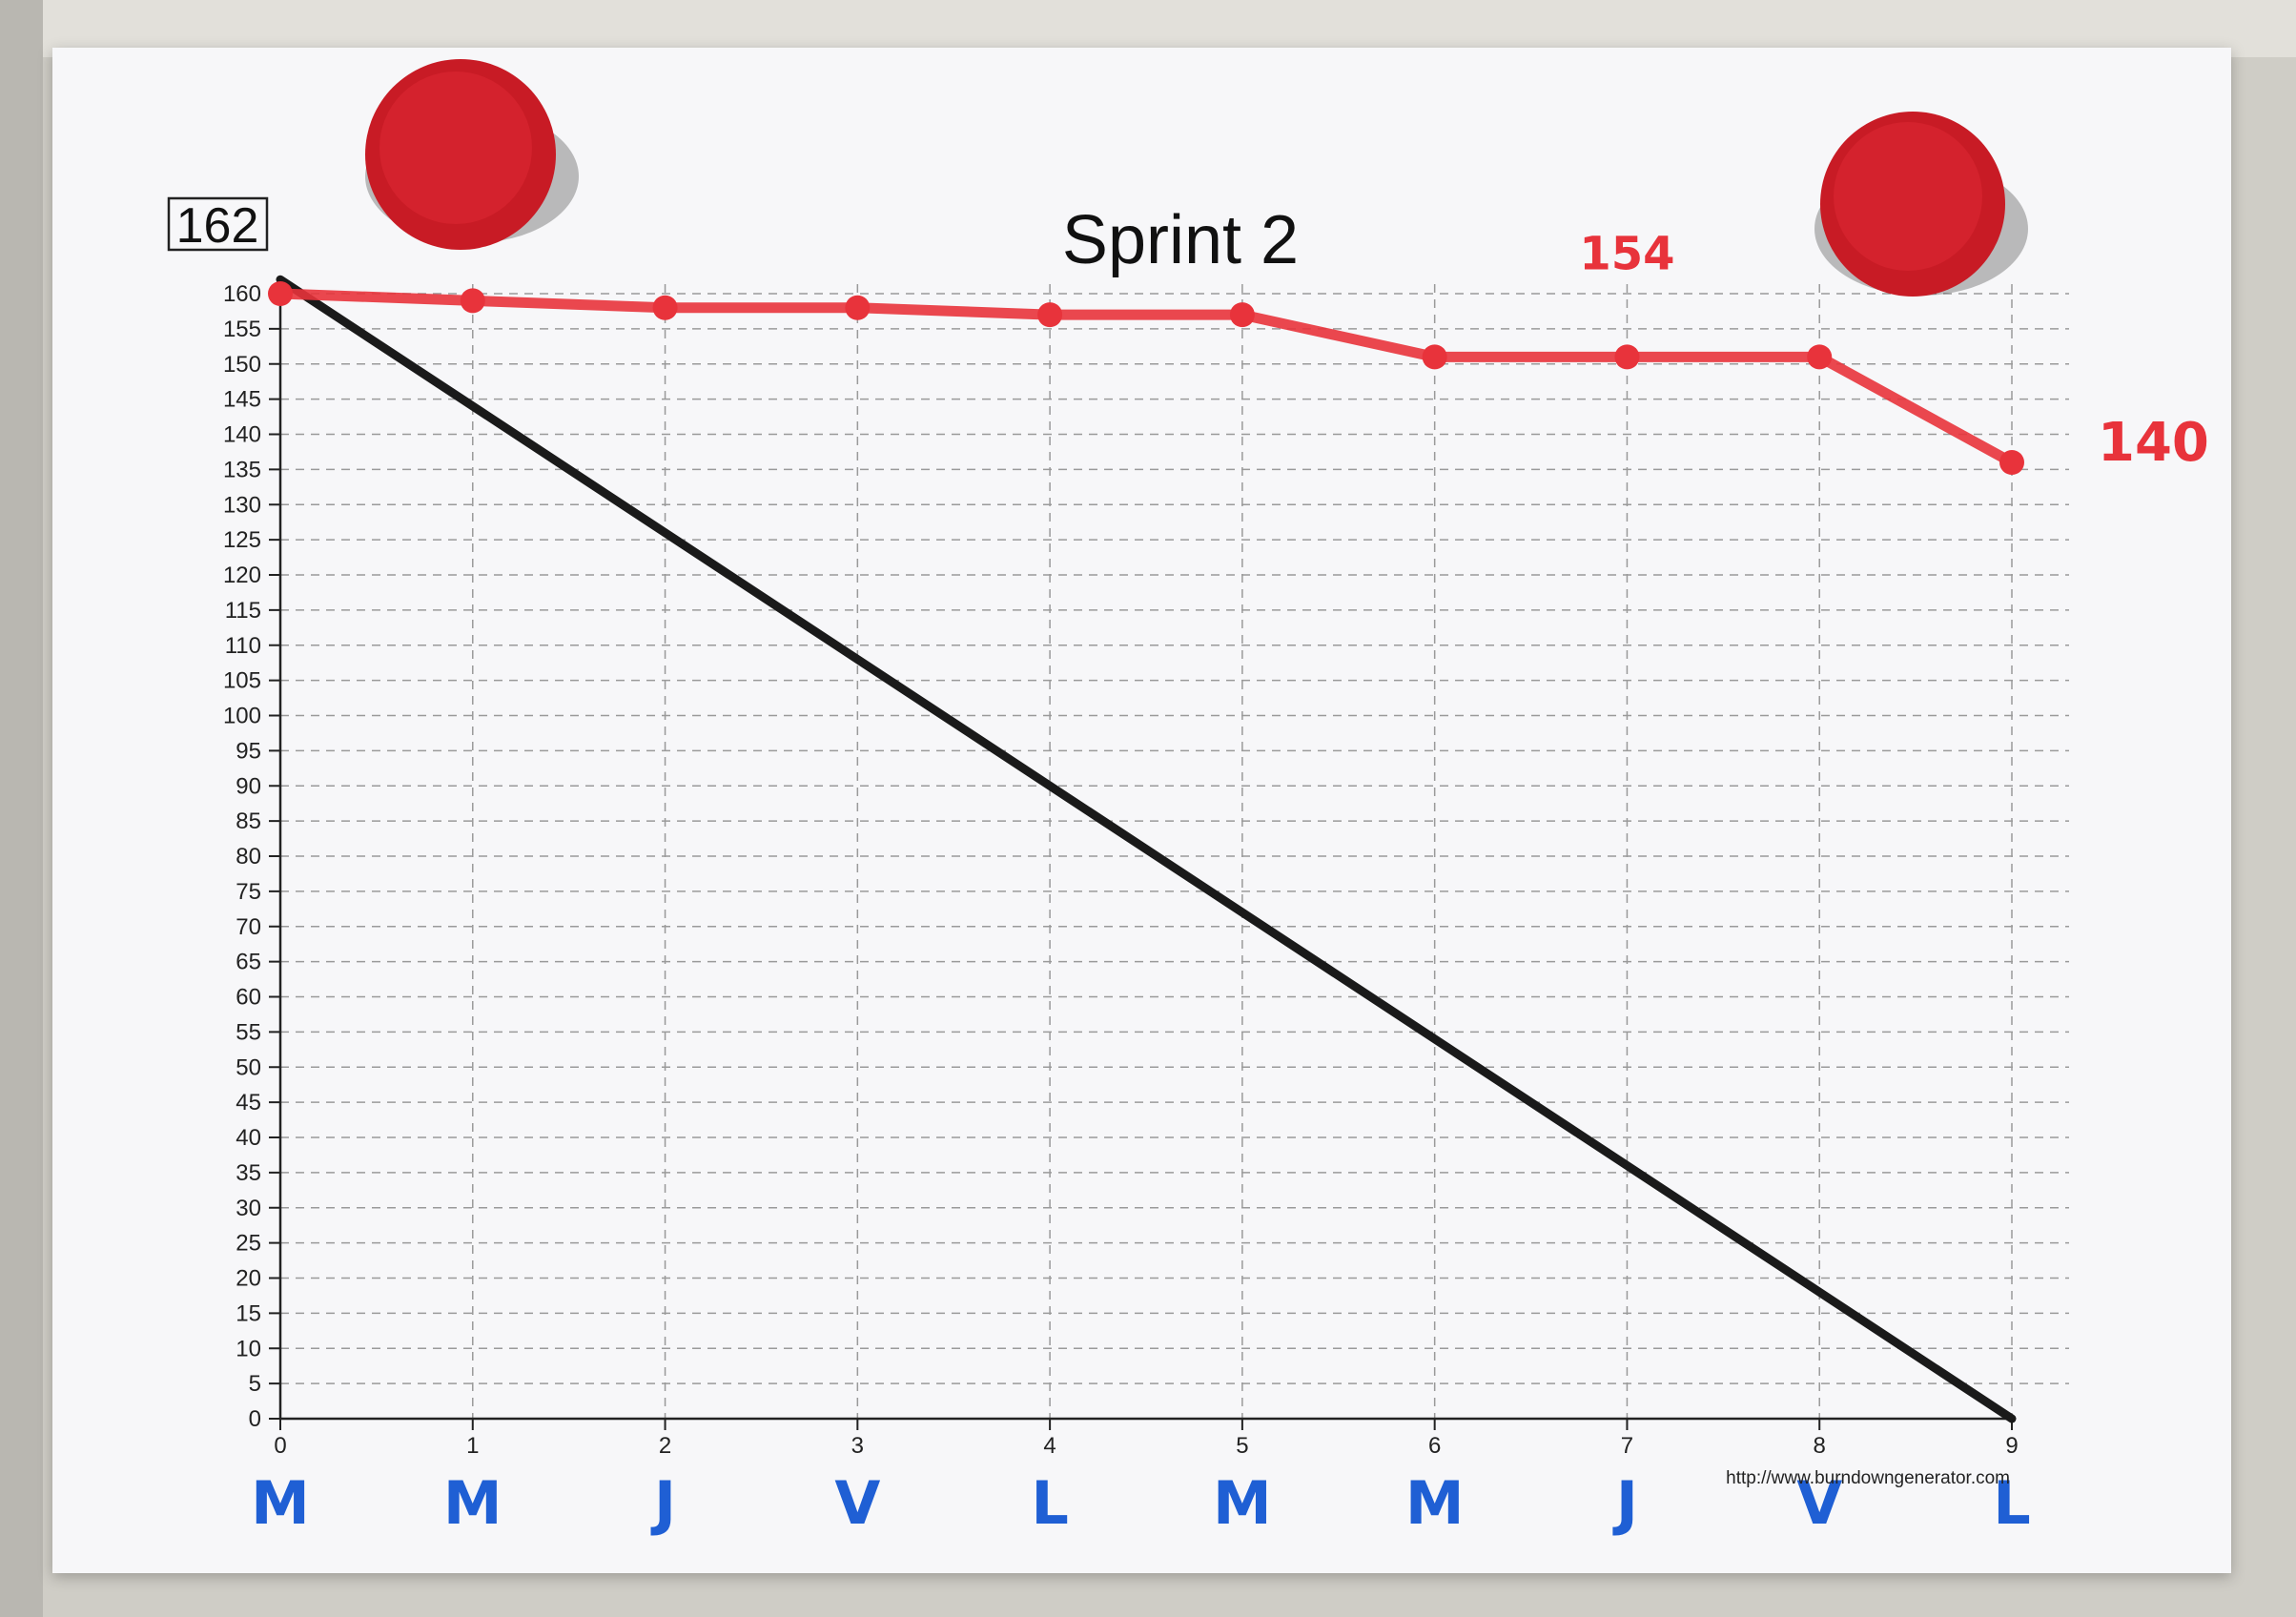  I want to click on y-tick-label: 135, so click(242, 469).